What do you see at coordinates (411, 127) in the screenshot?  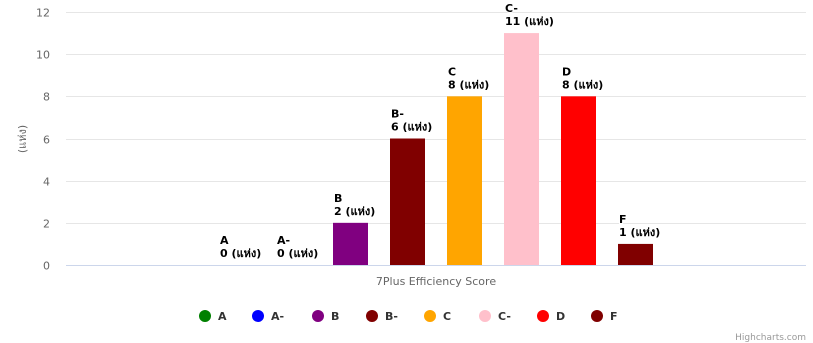 I see `data-label-value: 6 (แห่ง)` at bounding box center [411, 127].